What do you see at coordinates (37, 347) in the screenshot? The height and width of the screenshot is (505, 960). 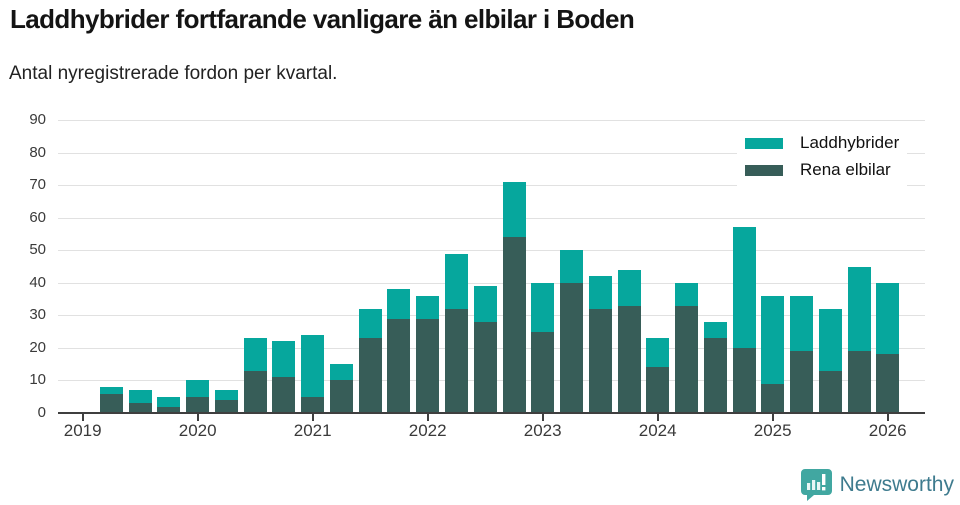 I see `y-axis-tick-label: 20` at bounding box center [37, 347].